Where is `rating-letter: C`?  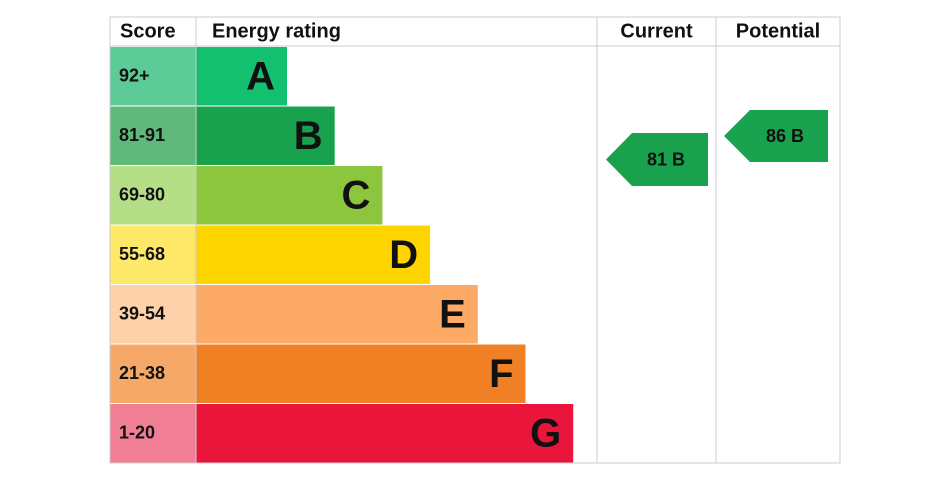 rating-letter: C is located at coordinates (356, 195).